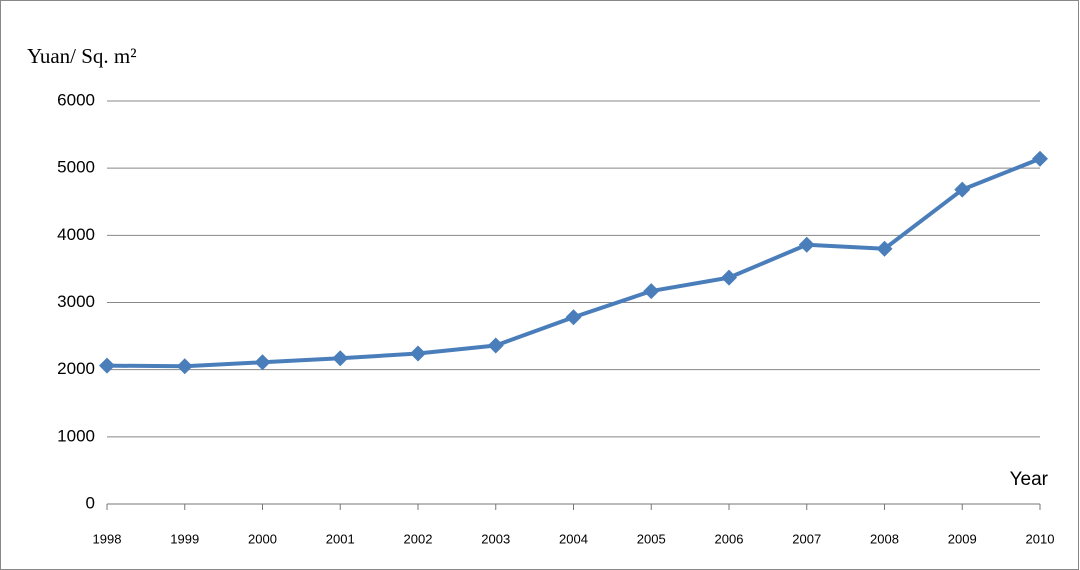  What do you see at coordinates (729, 538) in the screenshot?
I see `x-tick-label: 2006` at bounding box center [729, 538].